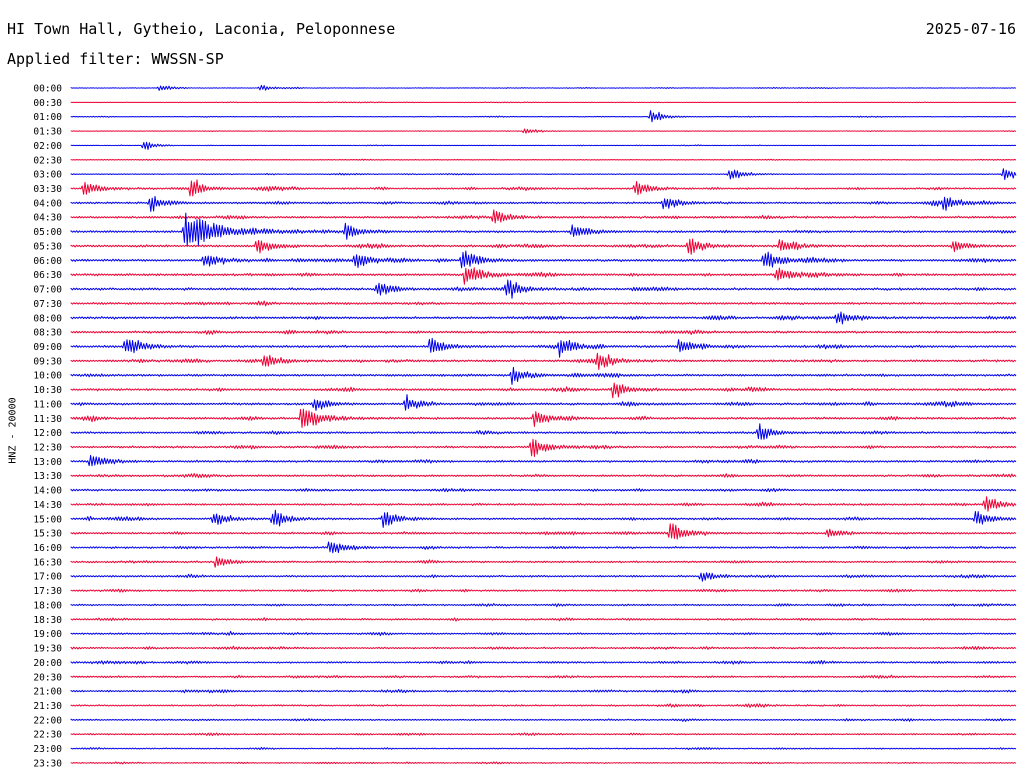 The image size is (1024, 780). What do you see at coordinates (115, 59) in the screenshot?
I see `filter-label: Applied filter: WWSSN-SP` at bounding box center [115, 59].